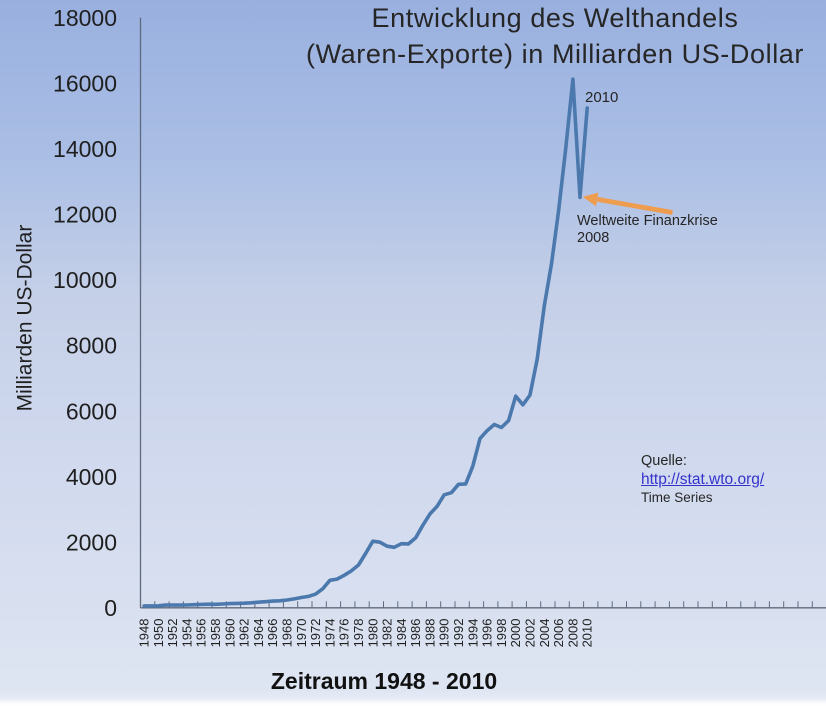  I want to click on svg-text: 1988, so click(430, 633).